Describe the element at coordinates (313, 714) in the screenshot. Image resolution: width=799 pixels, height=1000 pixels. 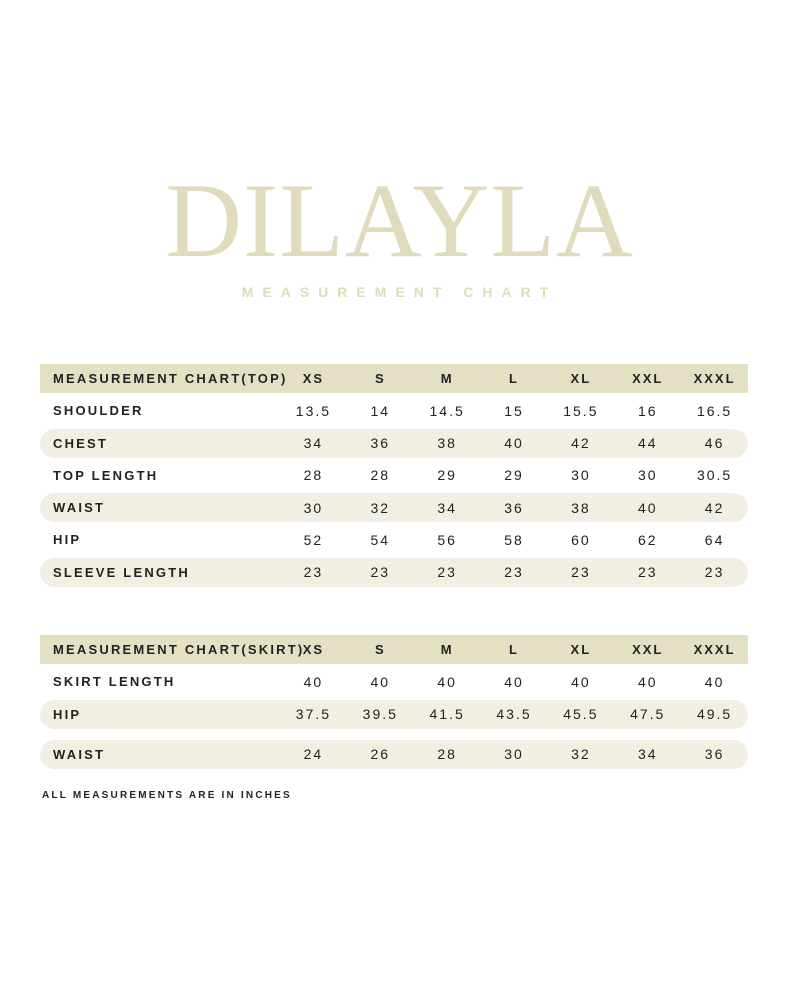
I see `measurement-value: 37.5` at that location.